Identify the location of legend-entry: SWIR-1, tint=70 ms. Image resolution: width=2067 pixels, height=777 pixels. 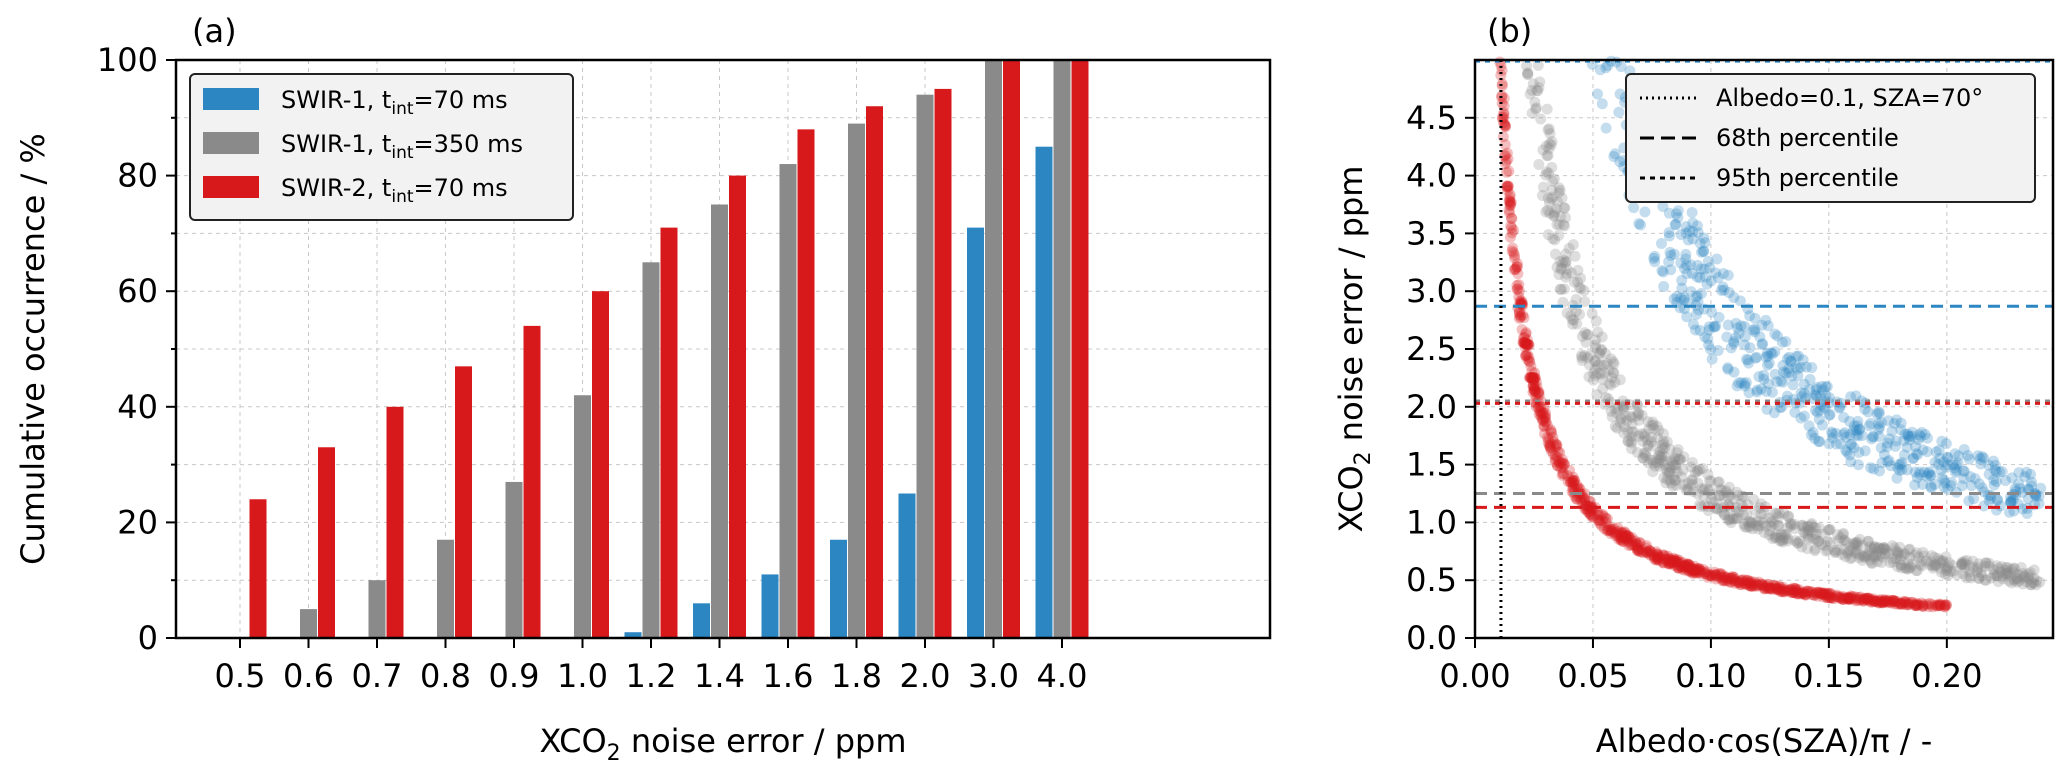
(394, 102).